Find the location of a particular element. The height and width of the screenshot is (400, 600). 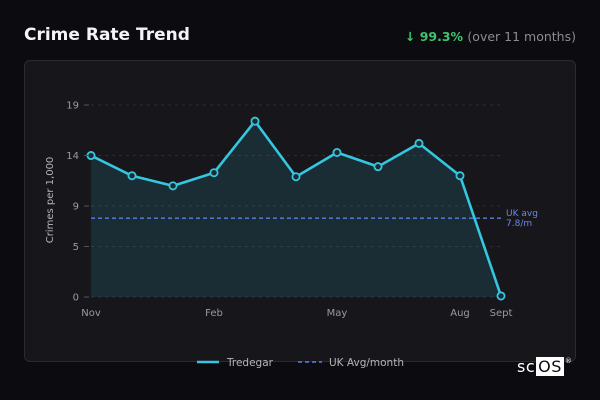

y-tick-label: 14 is located at coordinates (72, 156).